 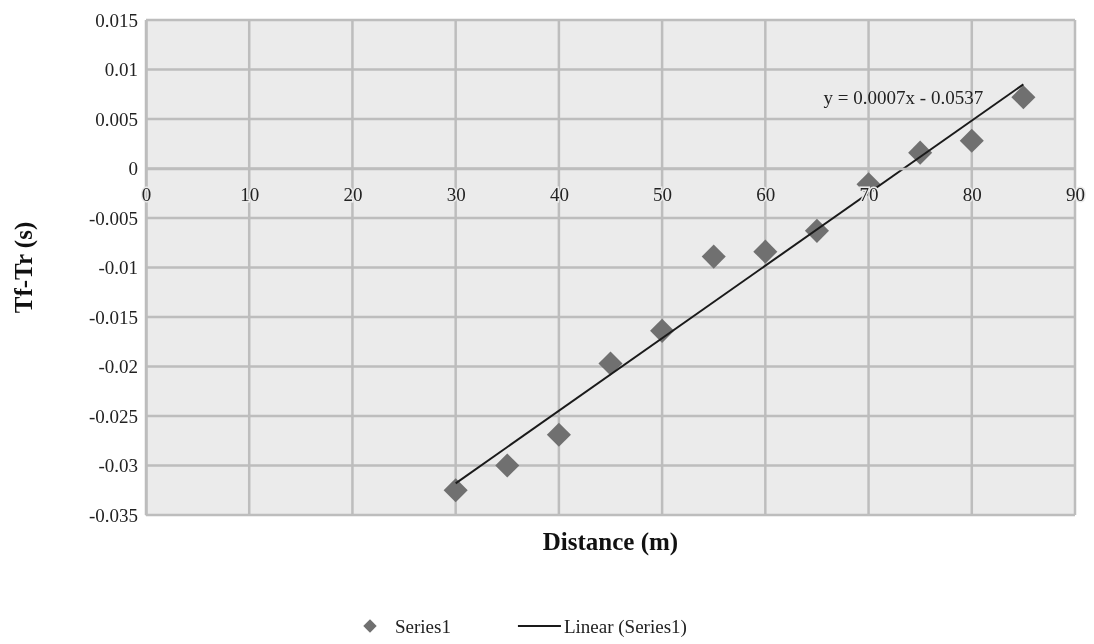 I want to click on y-tick-label: -0.005, so click(x=113, y=218).